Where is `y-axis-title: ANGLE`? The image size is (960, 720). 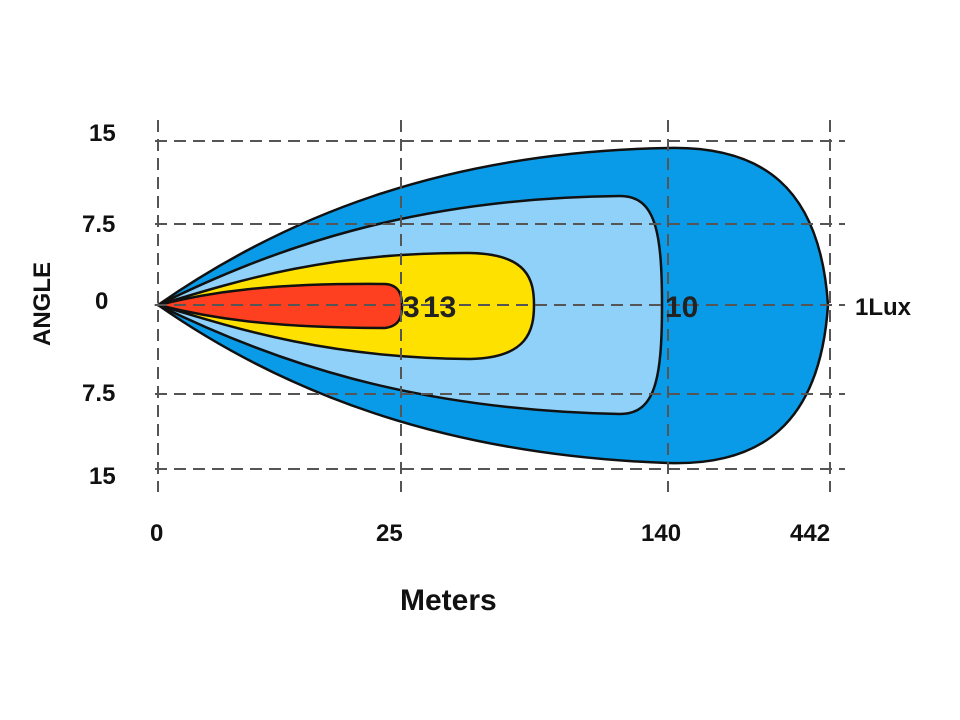 y-axis-title: ANGLE is located at coordinates (42, 304).